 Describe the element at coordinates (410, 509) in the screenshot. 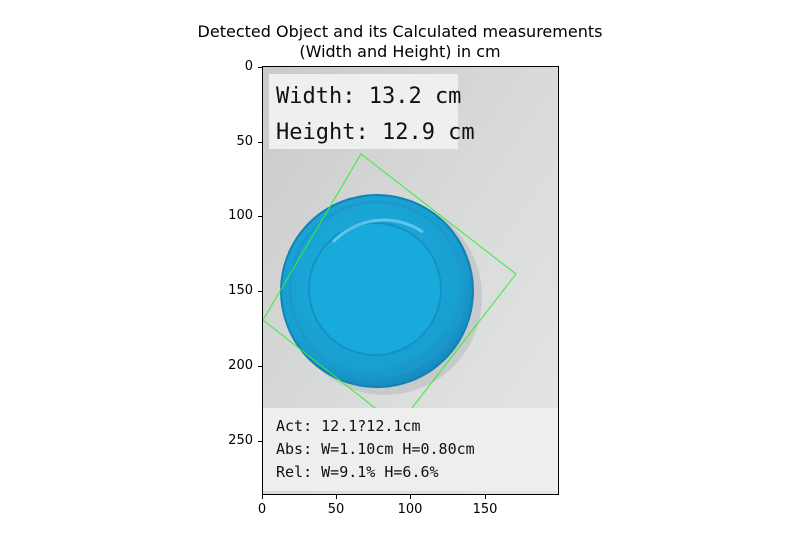

I see `x-tick-label: 100` at that location.